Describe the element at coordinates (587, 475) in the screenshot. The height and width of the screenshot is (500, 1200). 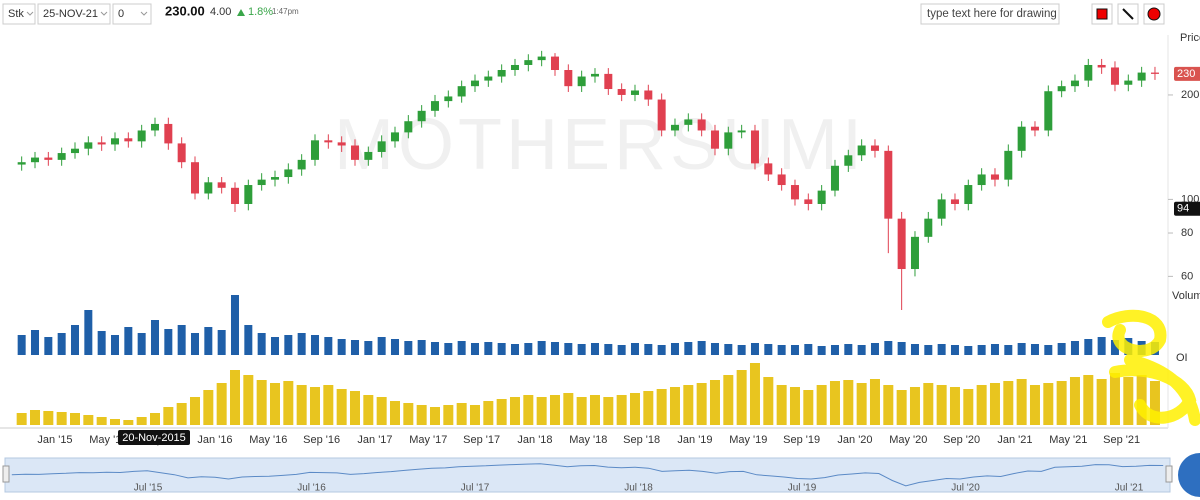
I see `navigator` at that location.